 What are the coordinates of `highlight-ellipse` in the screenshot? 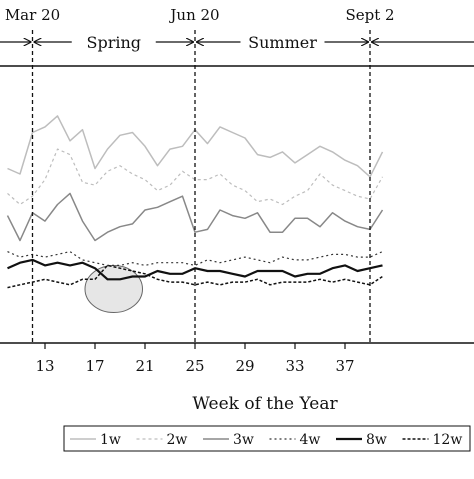 It's located at (113, 289).